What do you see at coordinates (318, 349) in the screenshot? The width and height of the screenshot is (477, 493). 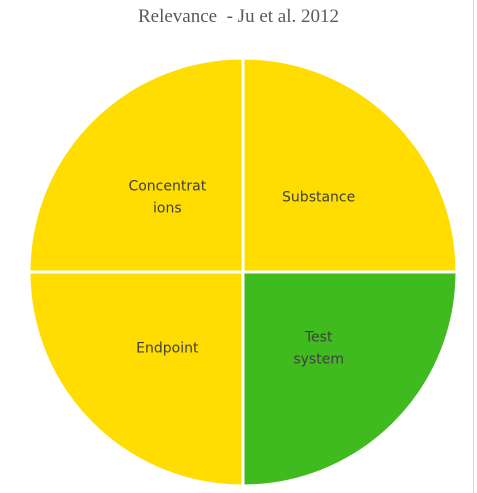 I see `slice-label-1: Test system` at bounding box center [318, 349].